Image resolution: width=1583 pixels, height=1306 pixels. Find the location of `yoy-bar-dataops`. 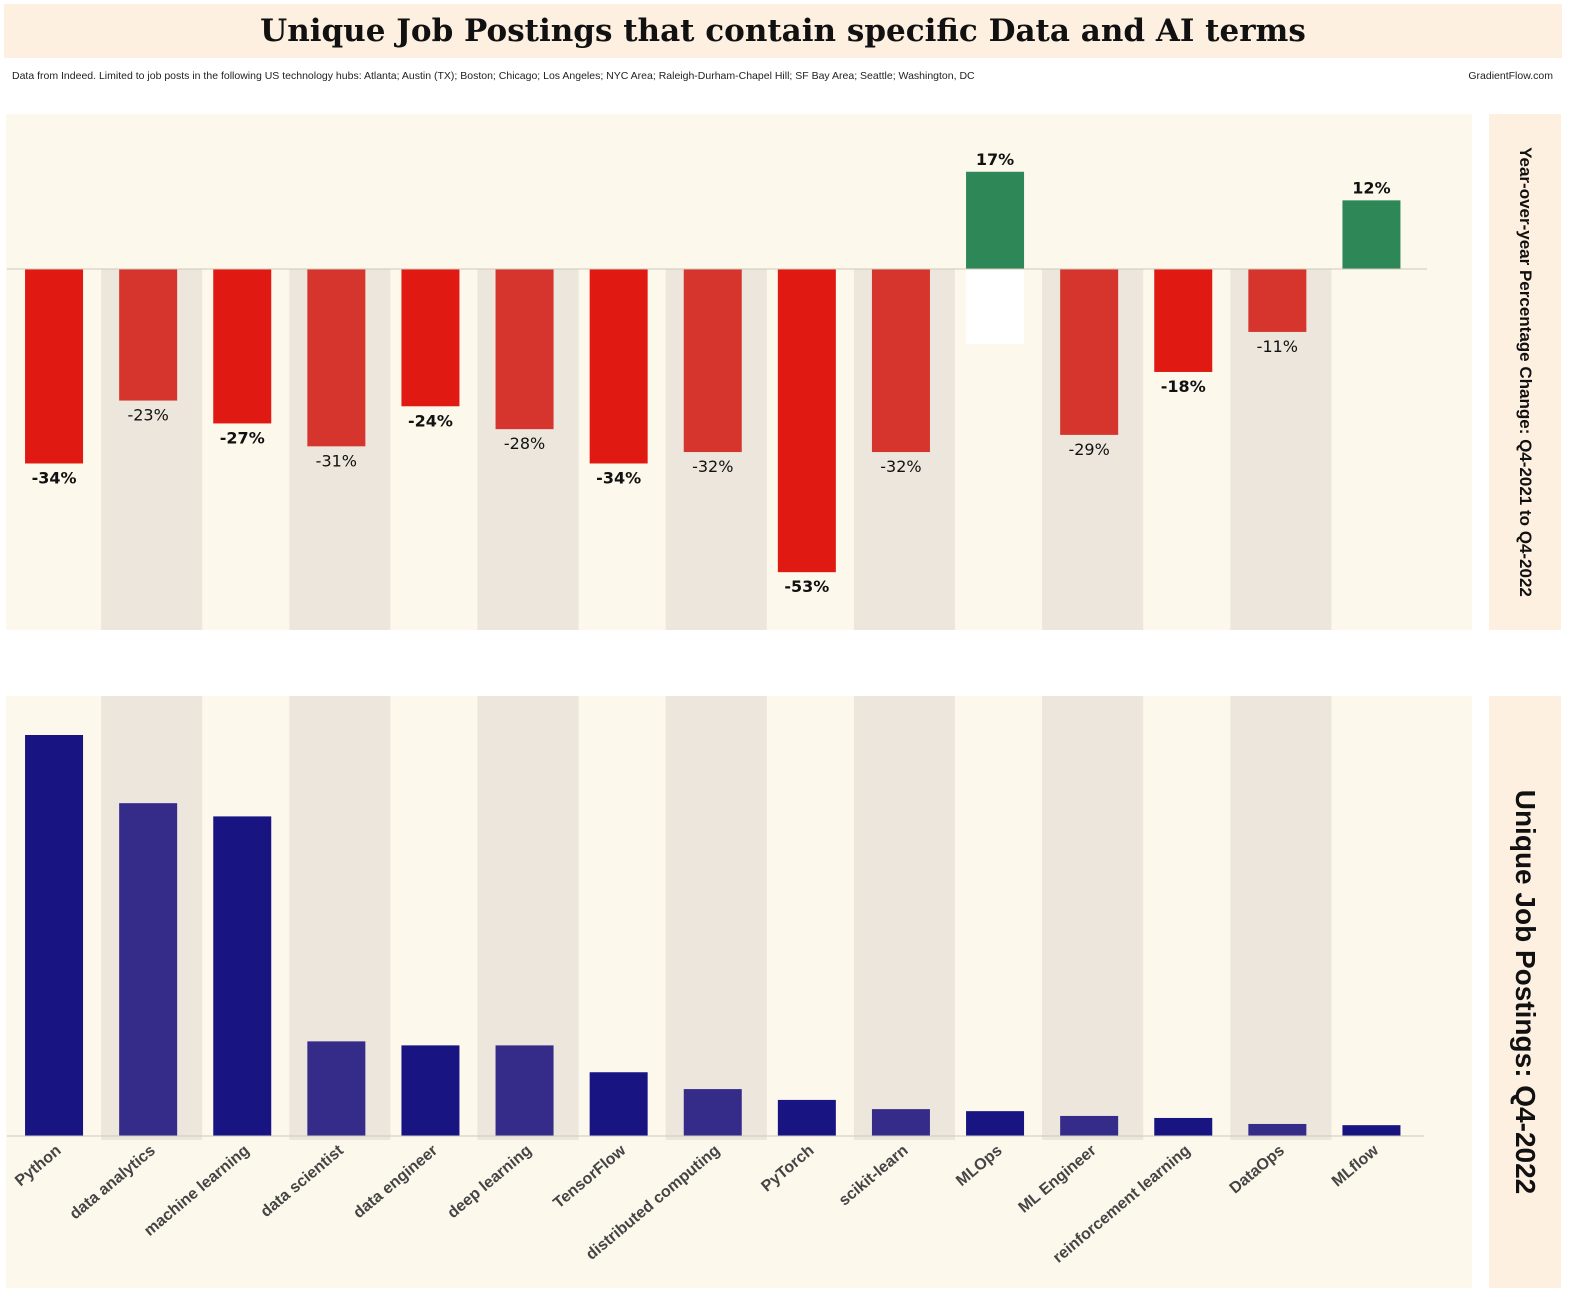

yoy-bar-dataops is located at coordinates (1277, 300).